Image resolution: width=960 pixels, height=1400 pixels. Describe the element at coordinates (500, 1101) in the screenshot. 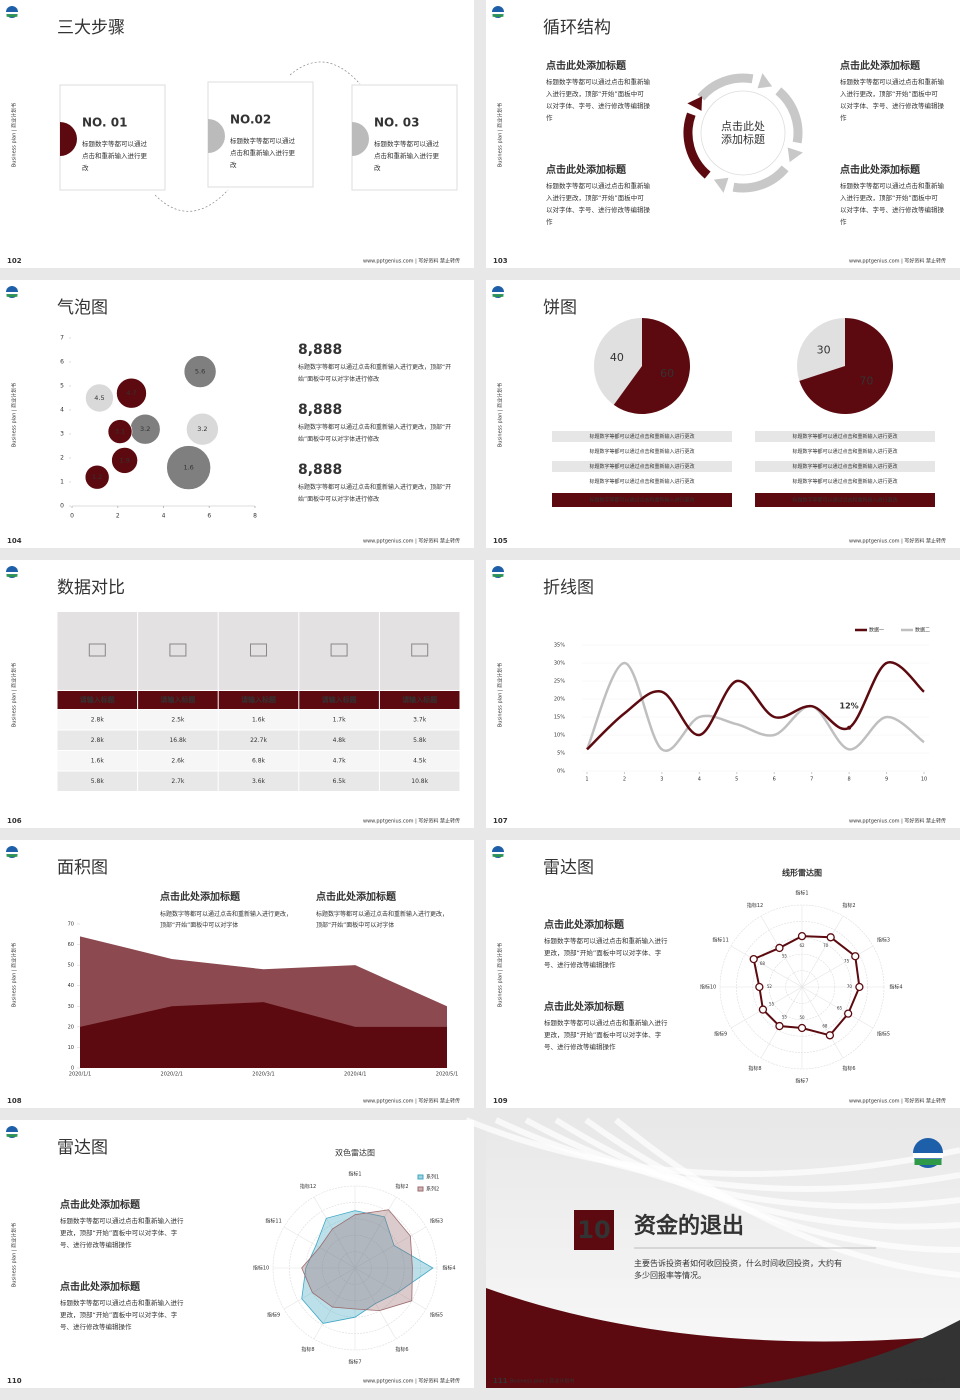

I see `page-number: 109` at that location.